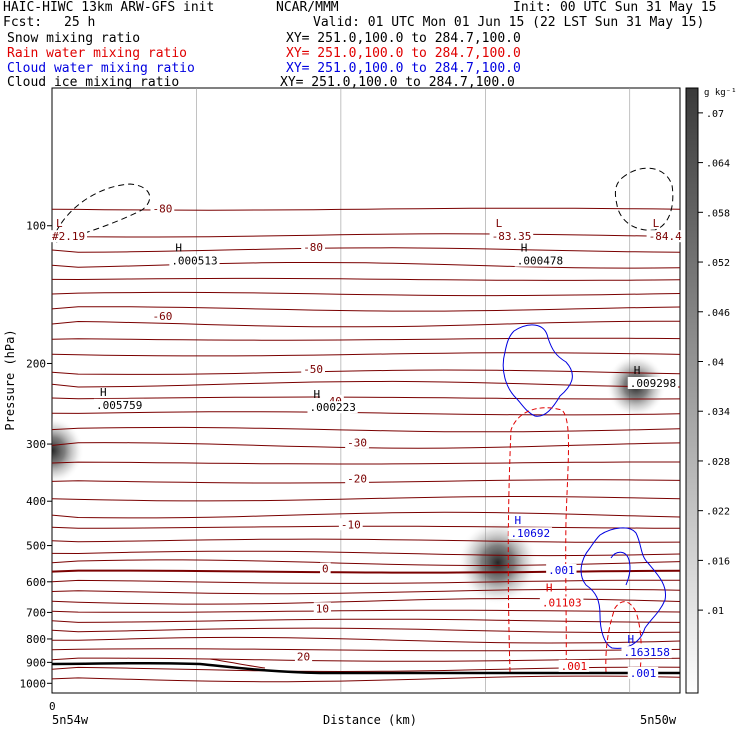  Describe the element at coordinates (366, 571) in the screenshot. I see `freezing-isotherm` at that location.